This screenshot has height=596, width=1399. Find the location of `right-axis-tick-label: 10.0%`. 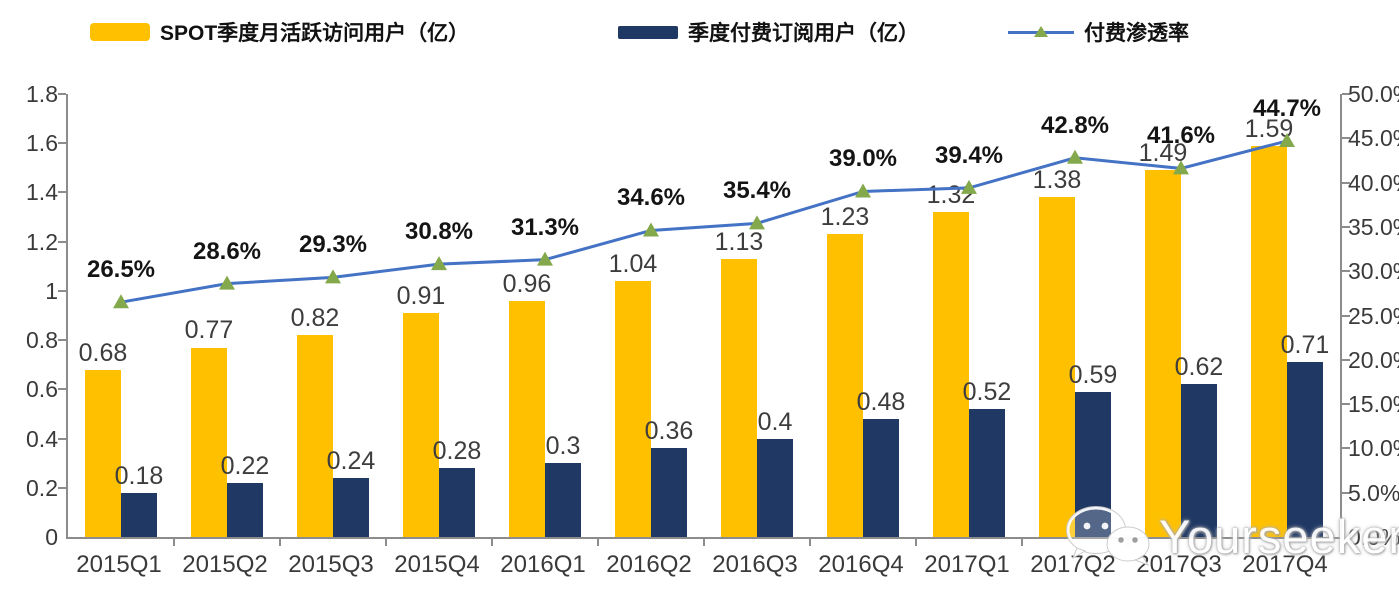

right-axis-tick-label: 10.0% is located at coordinates (1373, 448).